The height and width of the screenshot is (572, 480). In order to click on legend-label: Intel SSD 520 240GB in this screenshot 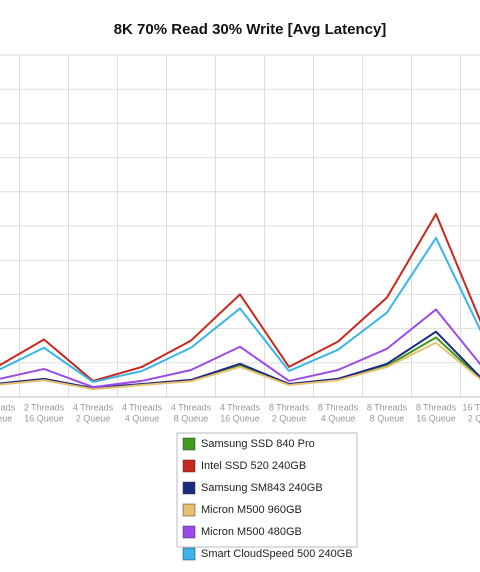, I will do `click(253, 466)`.